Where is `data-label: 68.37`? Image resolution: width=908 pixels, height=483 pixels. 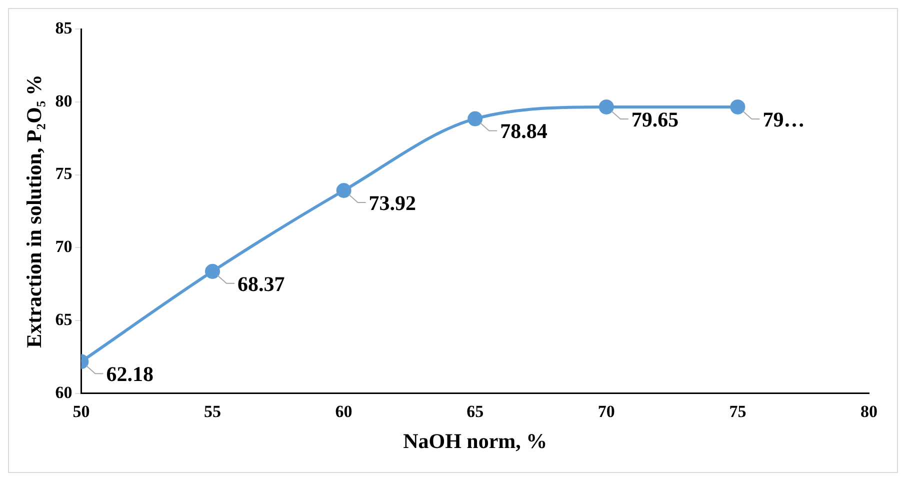 data-label: 68.37 is located at coordinates (261, 284).